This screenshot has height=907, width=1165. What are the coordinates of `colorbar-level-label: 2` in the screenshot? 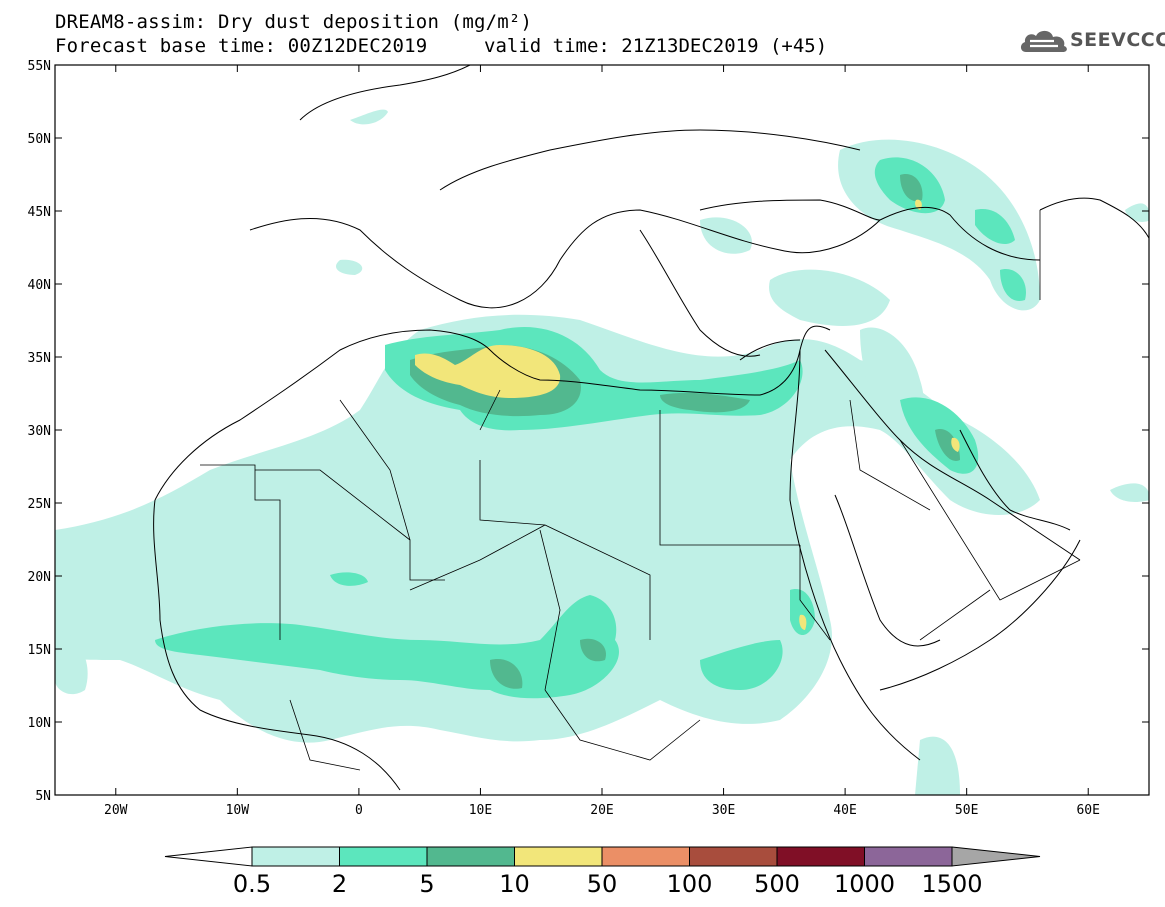 It's located at (339, 884).